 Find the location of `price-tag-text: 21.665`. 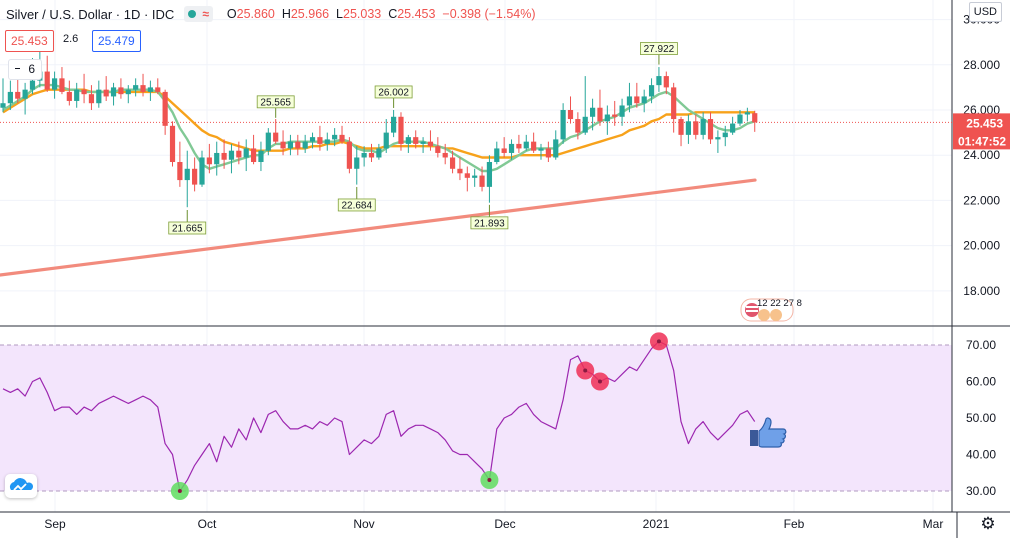

price-tag-text: 21.665 is located at coordinates (187, 229).